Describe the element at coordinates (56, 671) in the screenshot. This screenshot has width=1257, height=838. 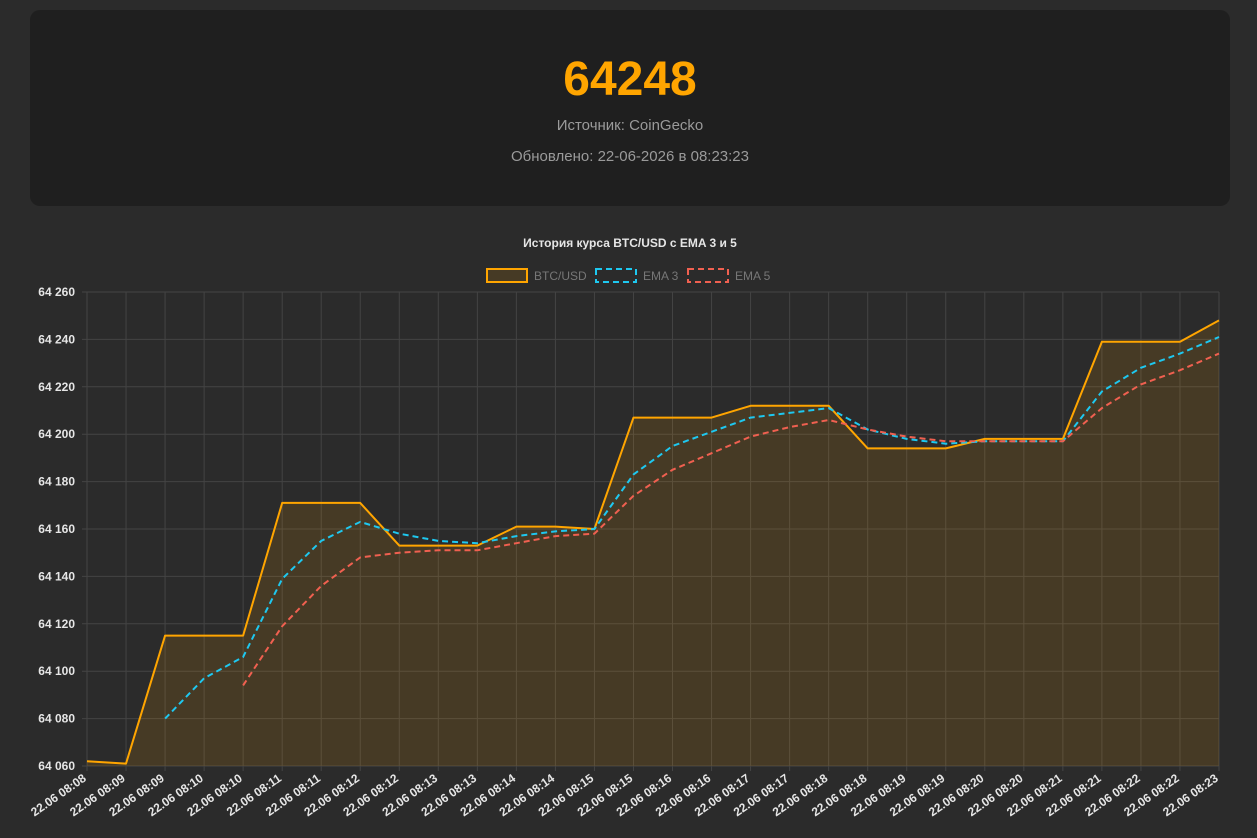
I see `y-tick-label: 64 100` at that location.